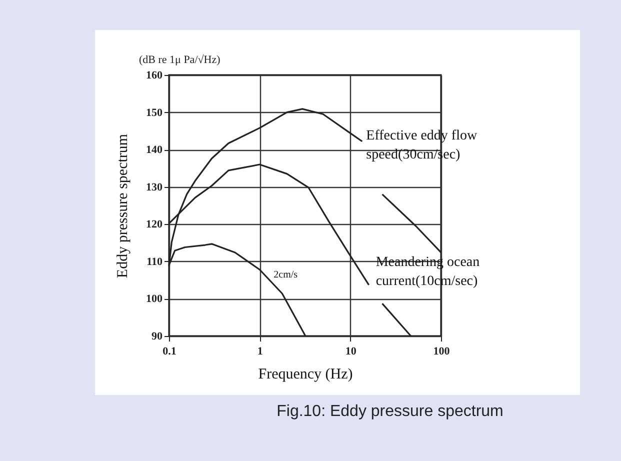 Image resolution: width=621 pixels, height=461 pixels. I want to click on y-tick-label: 100, so click(154, 299).